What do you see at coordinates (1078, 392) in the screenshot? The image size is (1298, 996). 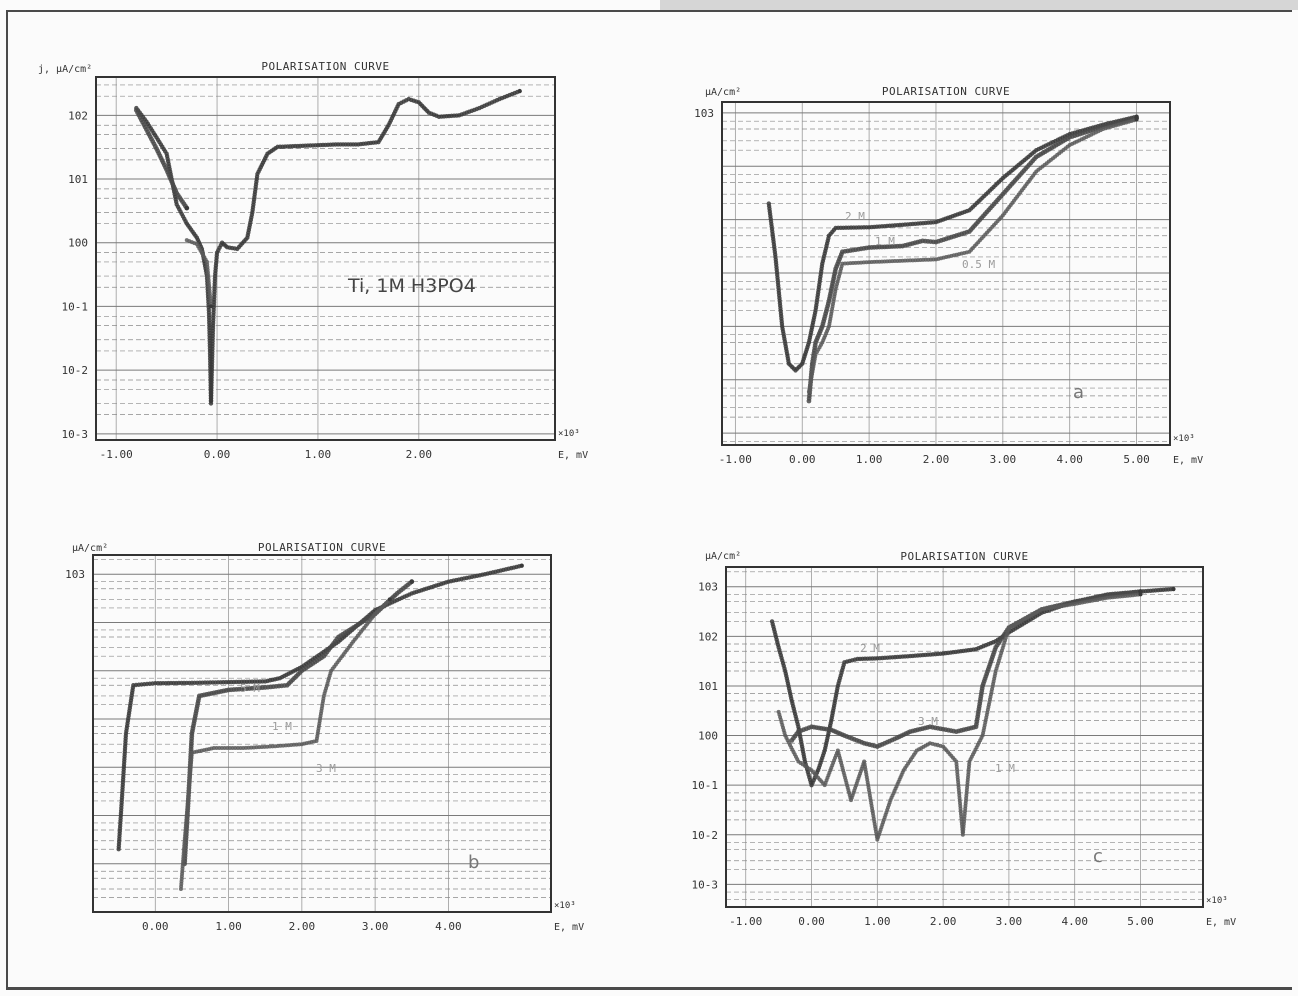 I see `panel-letter: a` at bounding box center [1078, 392].